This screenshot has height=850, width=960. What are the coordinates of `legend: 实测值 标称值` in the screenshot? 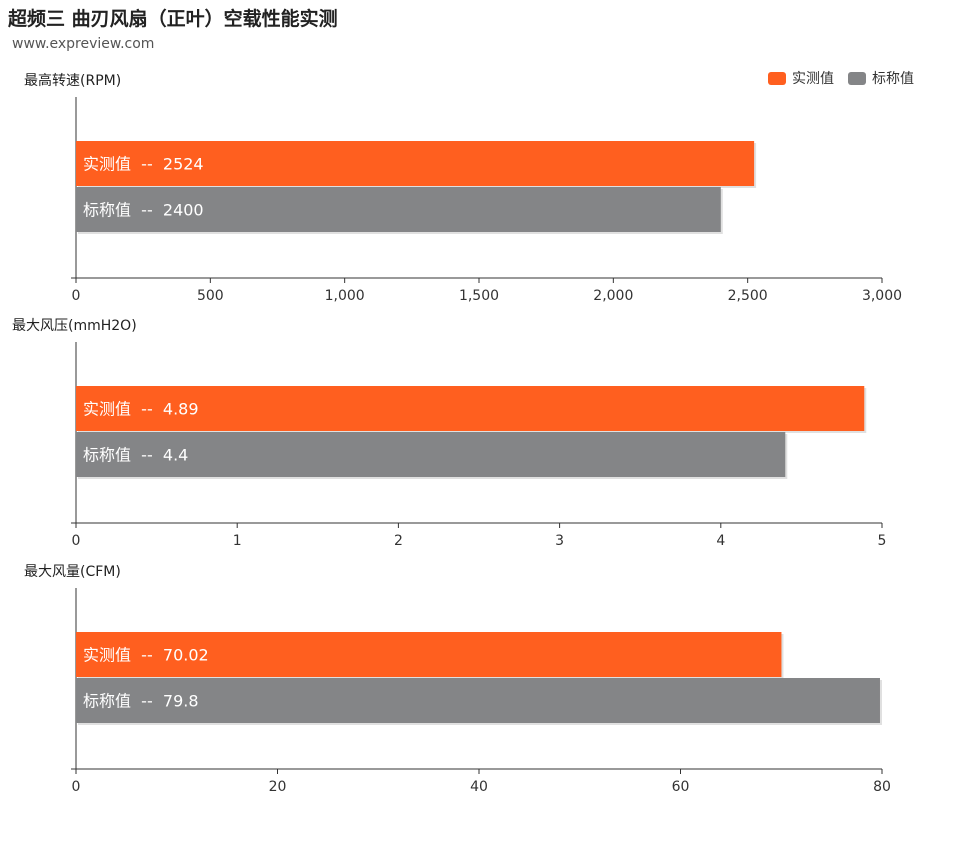 It's located at (841, 78).